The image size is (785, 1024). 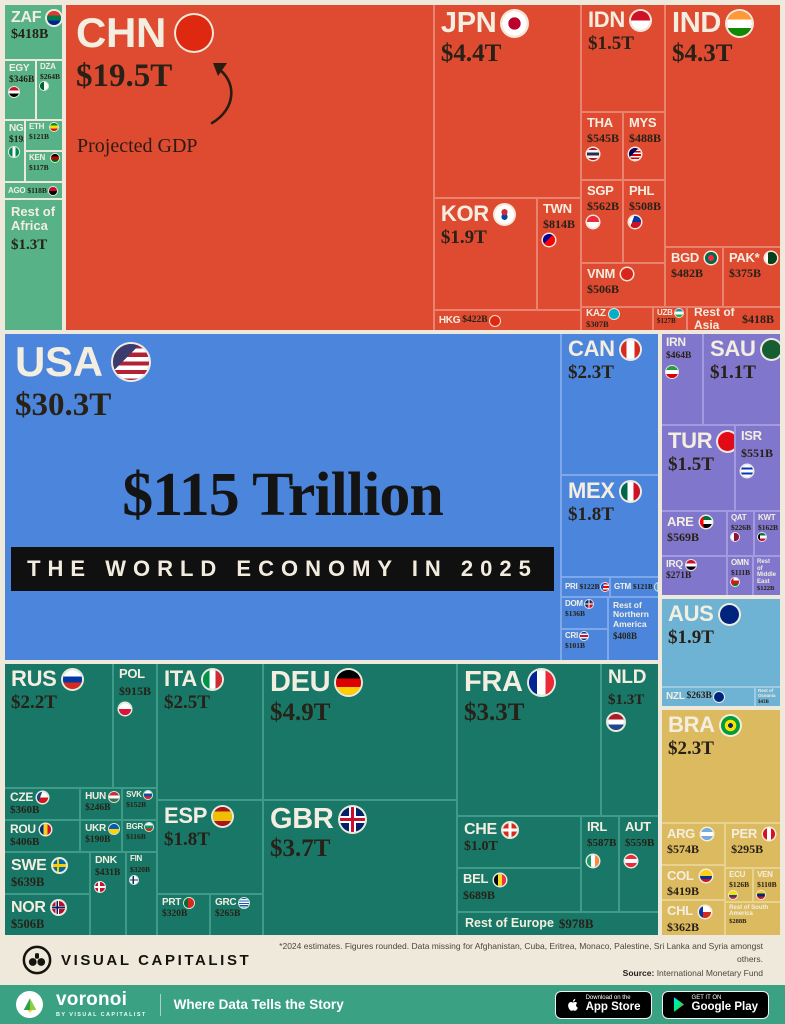 I want to click on app-store-badge: Download on the App Store, so click(x=603, y=1004).